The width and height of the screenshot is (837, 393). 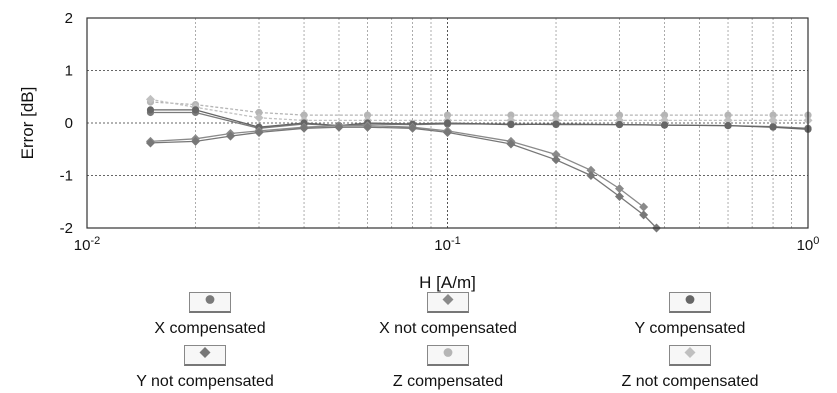 What do you see at coordinates (69, 71) in the screenshot?
I see `y-tick-label: 1` at bounding box center [69, 71].